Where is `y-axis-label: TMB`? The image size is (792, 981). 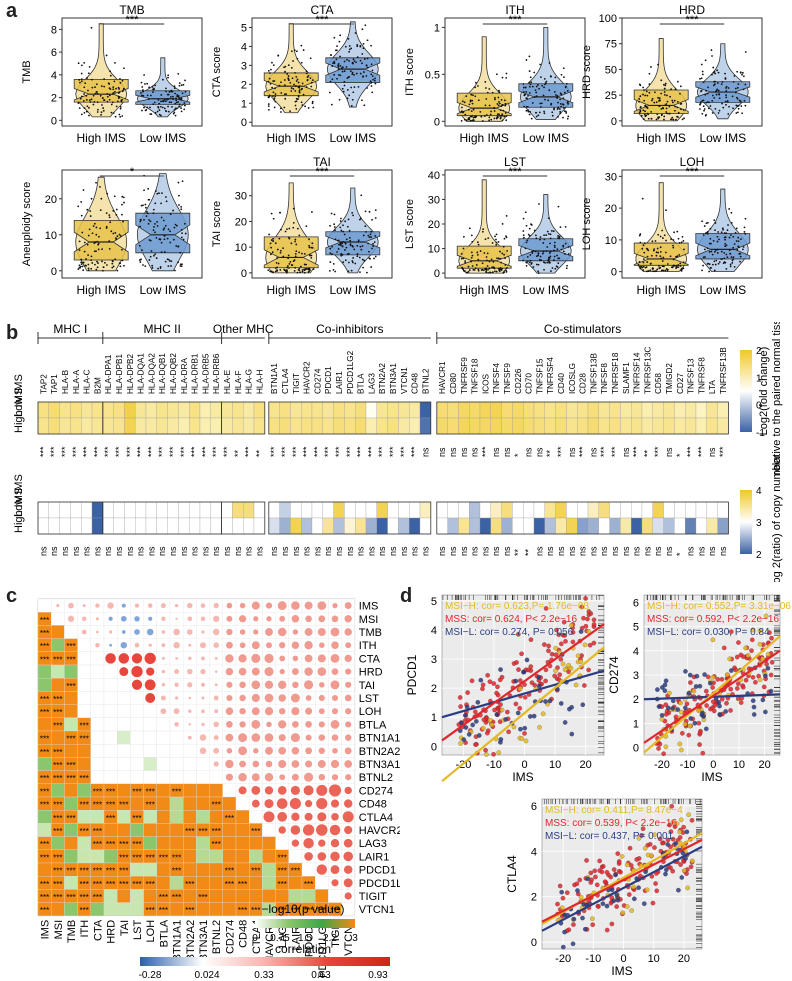
y-axis-label: TMB is located at coordinates (27, 71).